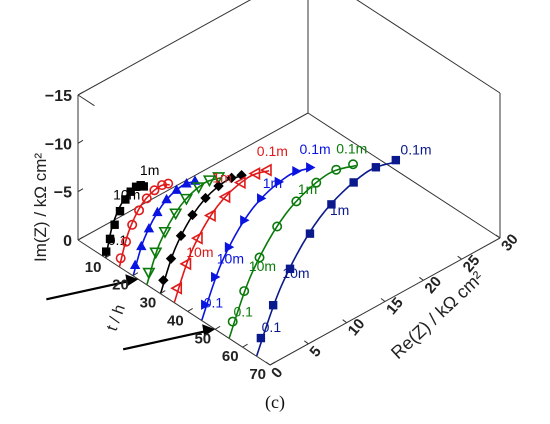 The width and height of the screenshot is (550, 424). What do you see at coordinates (275, 402) in the screenshot?
I see `figure-caption: (c)` at bounding box center [275, 402].